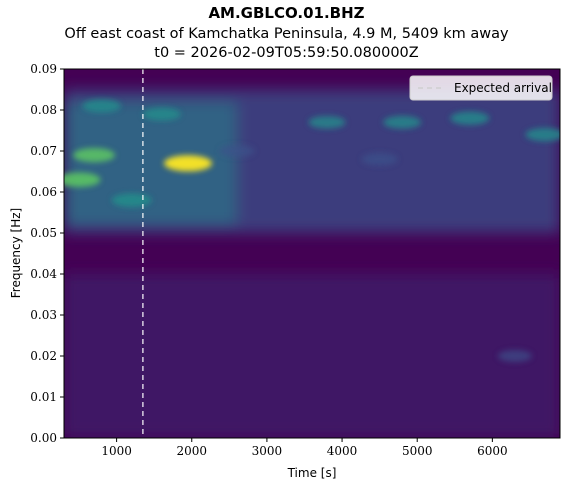  Describe the element at coordinates (492, 451) in the screenshot. I see `x-tick-label: 6000` at that location.